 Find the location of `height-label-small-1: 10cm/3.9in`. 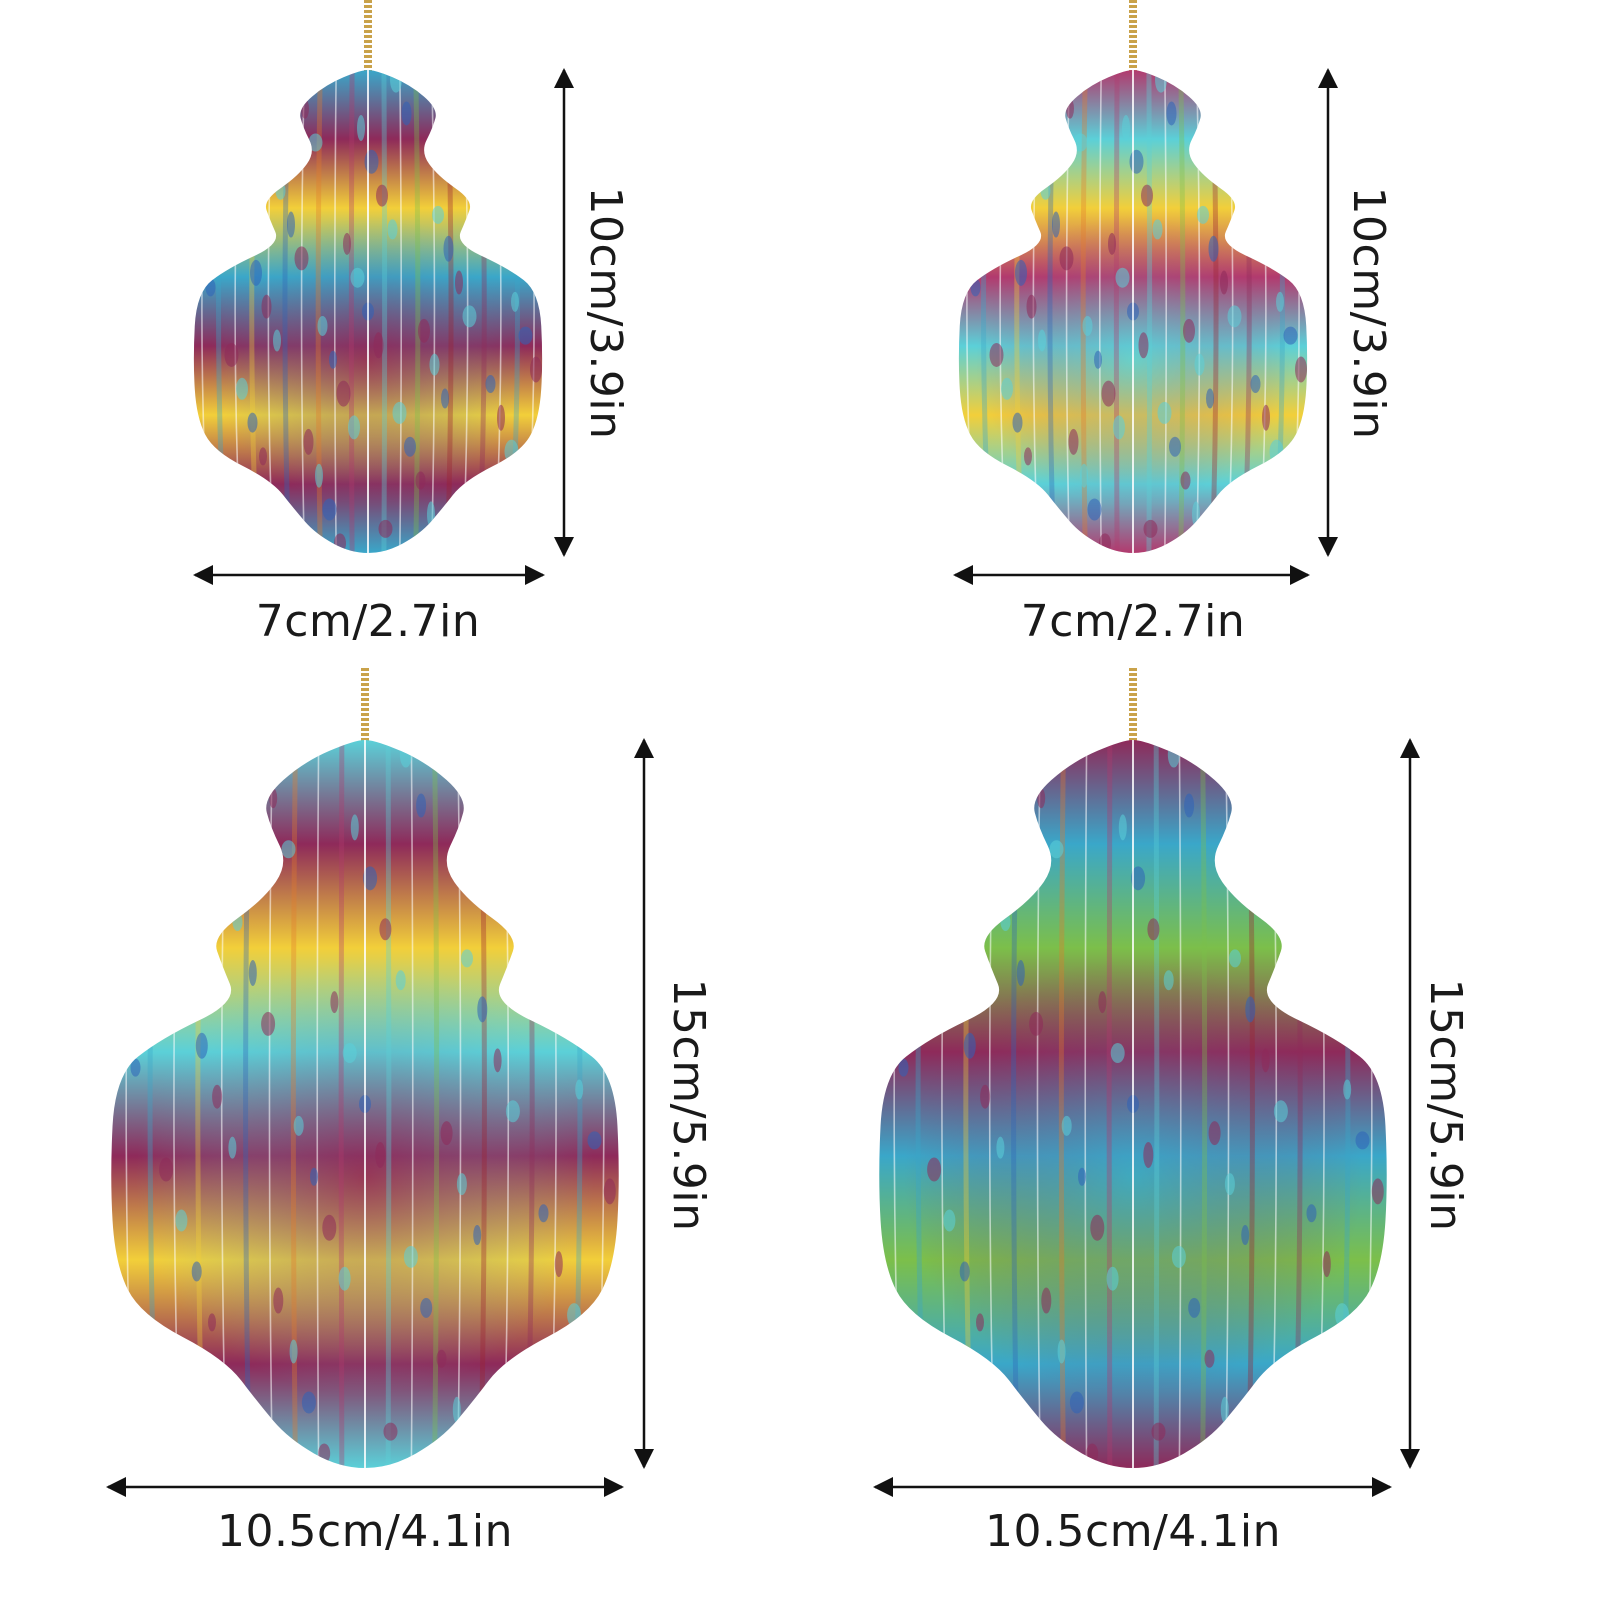

height-label-small-1: 10cm/3.9in is located at coordinates (605, 313).